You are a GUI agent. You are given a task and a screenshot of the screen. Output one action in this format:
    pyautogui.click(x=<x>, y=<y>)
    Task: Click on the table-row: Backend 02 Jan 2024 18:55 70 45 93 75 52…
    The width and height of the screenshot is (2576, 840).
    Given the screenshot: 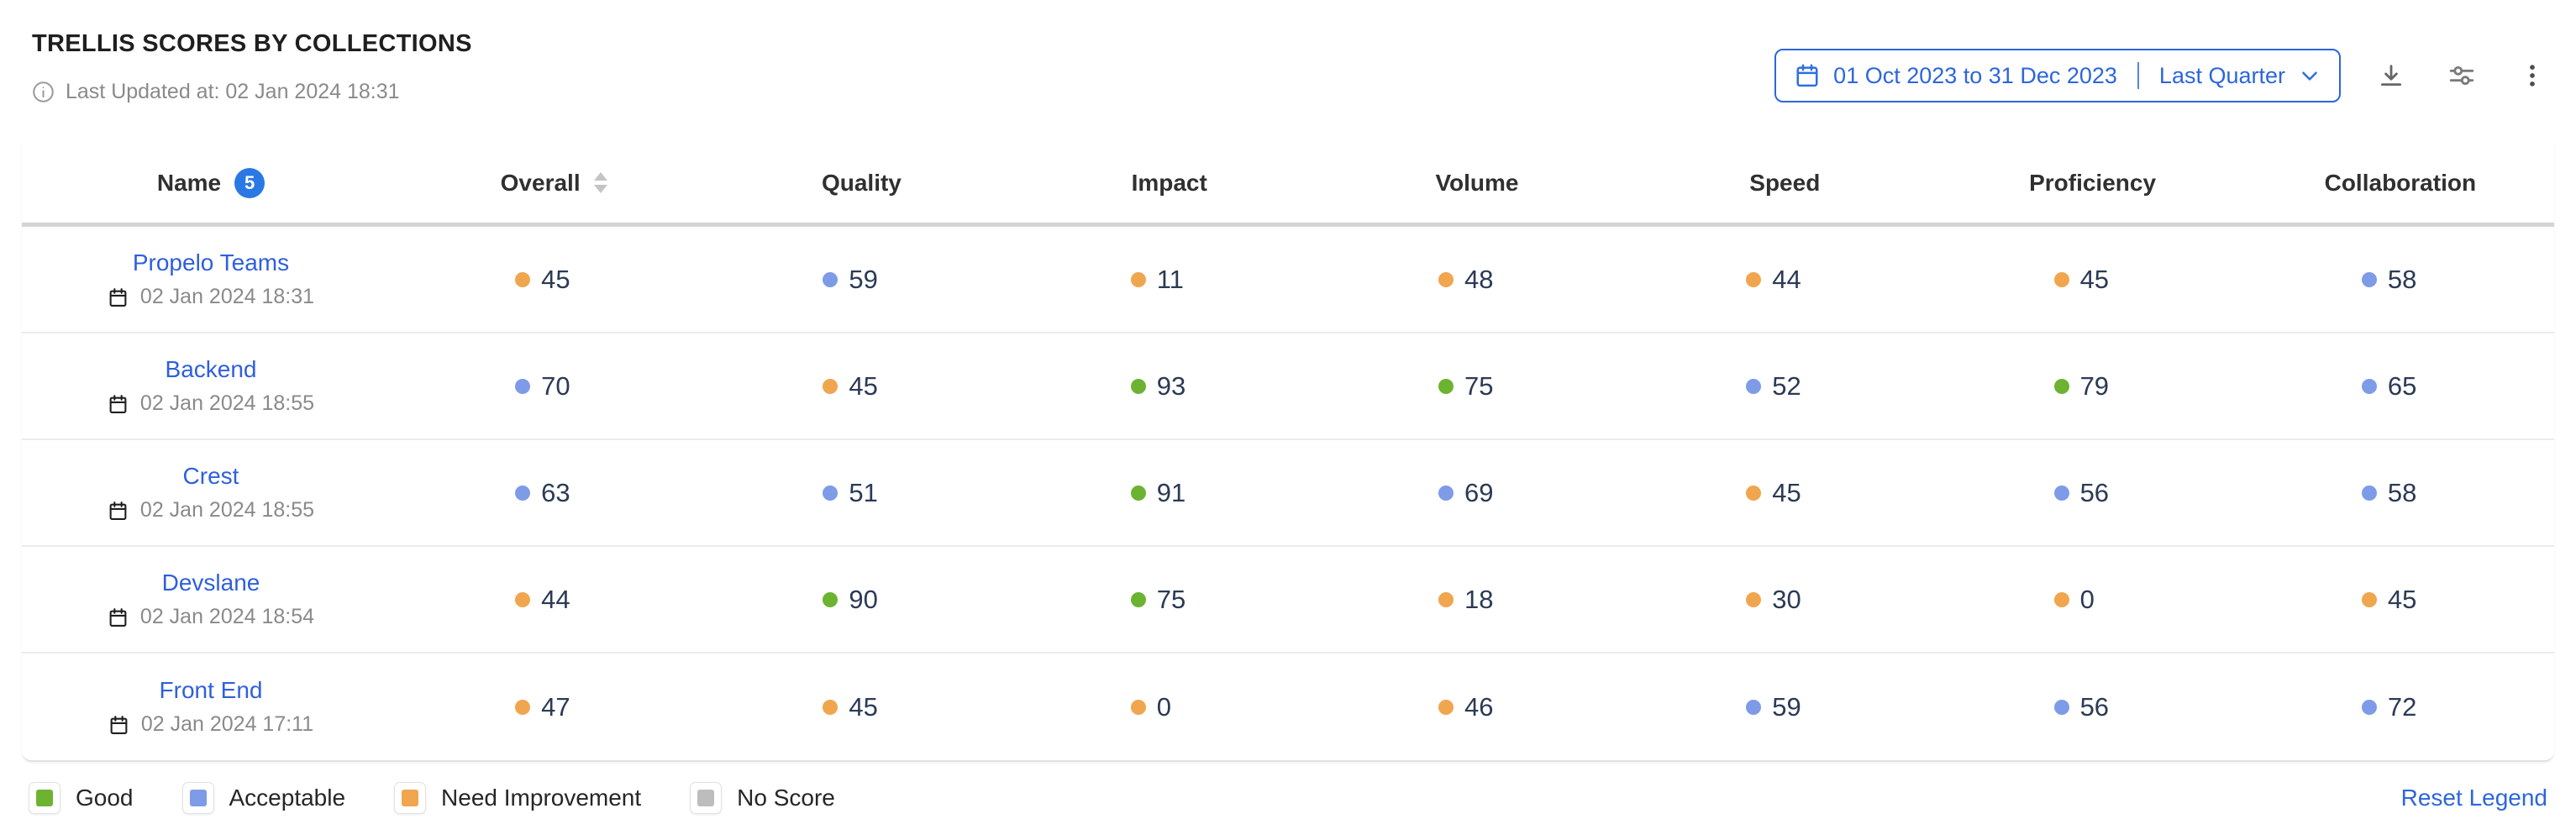 What is the action you would take?
    pyautogui.click(x=1288, y=386)
    